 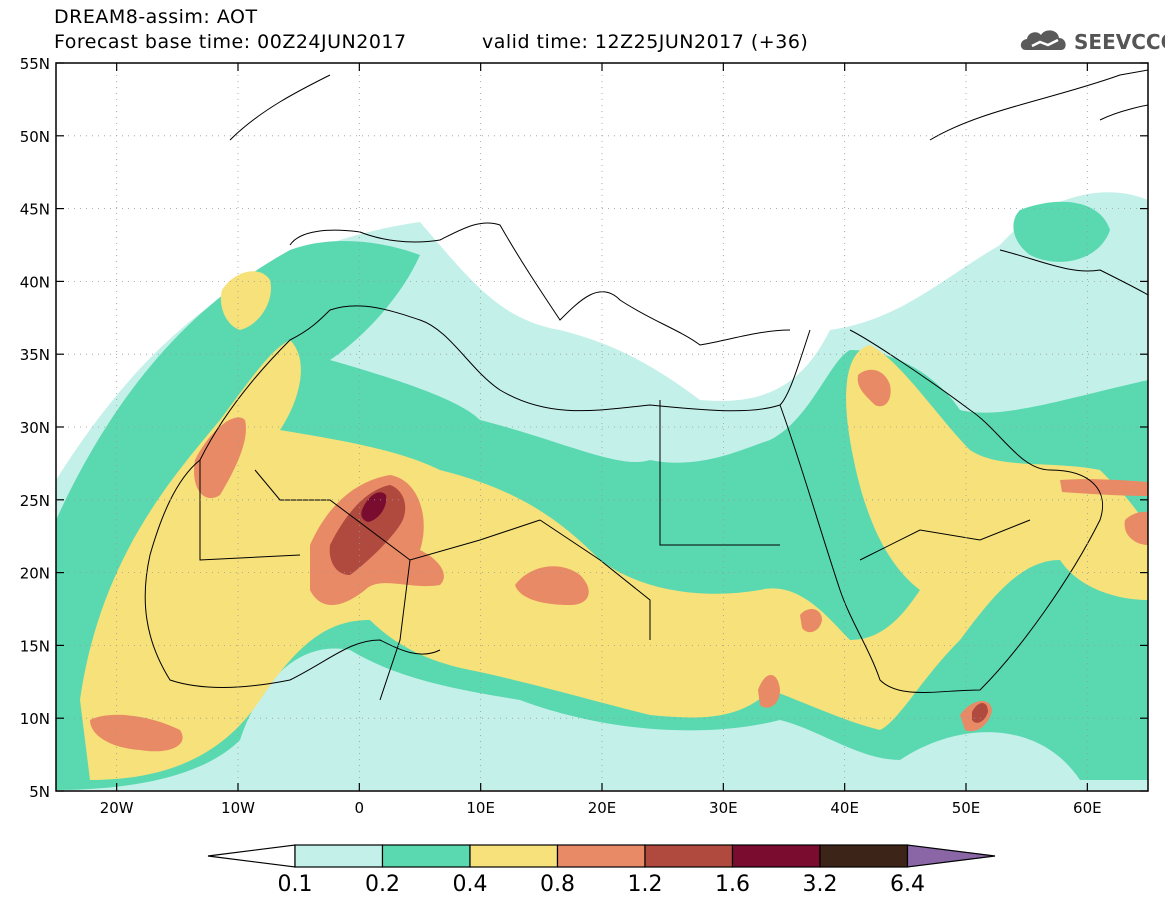 I want to click on logo-text: SEEVCCC, so click(x=1119, y=42).